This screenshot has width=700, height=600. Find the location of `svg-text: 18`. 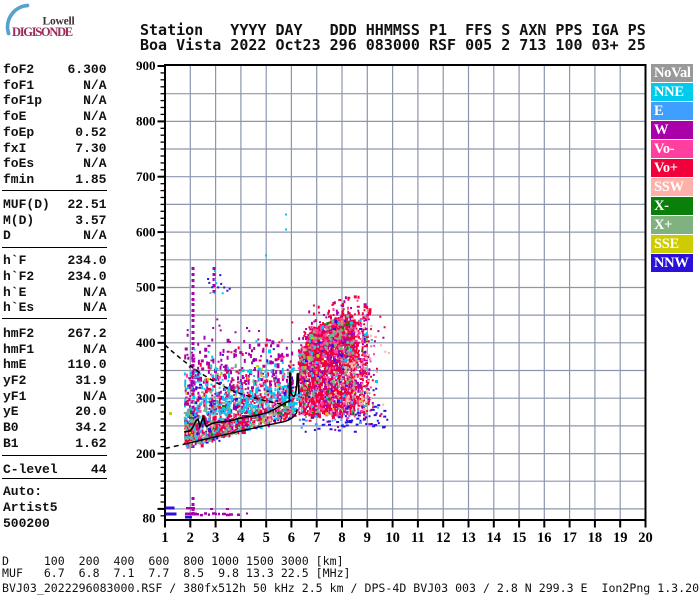

svg-text: 18 is located at coordinates (595, 538).